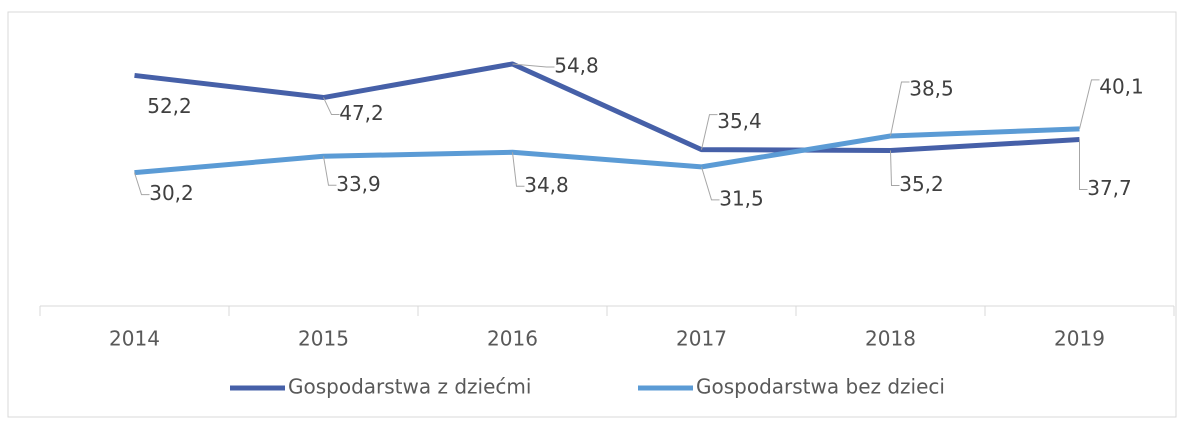  I want to click on series-line, so click(607, 151).